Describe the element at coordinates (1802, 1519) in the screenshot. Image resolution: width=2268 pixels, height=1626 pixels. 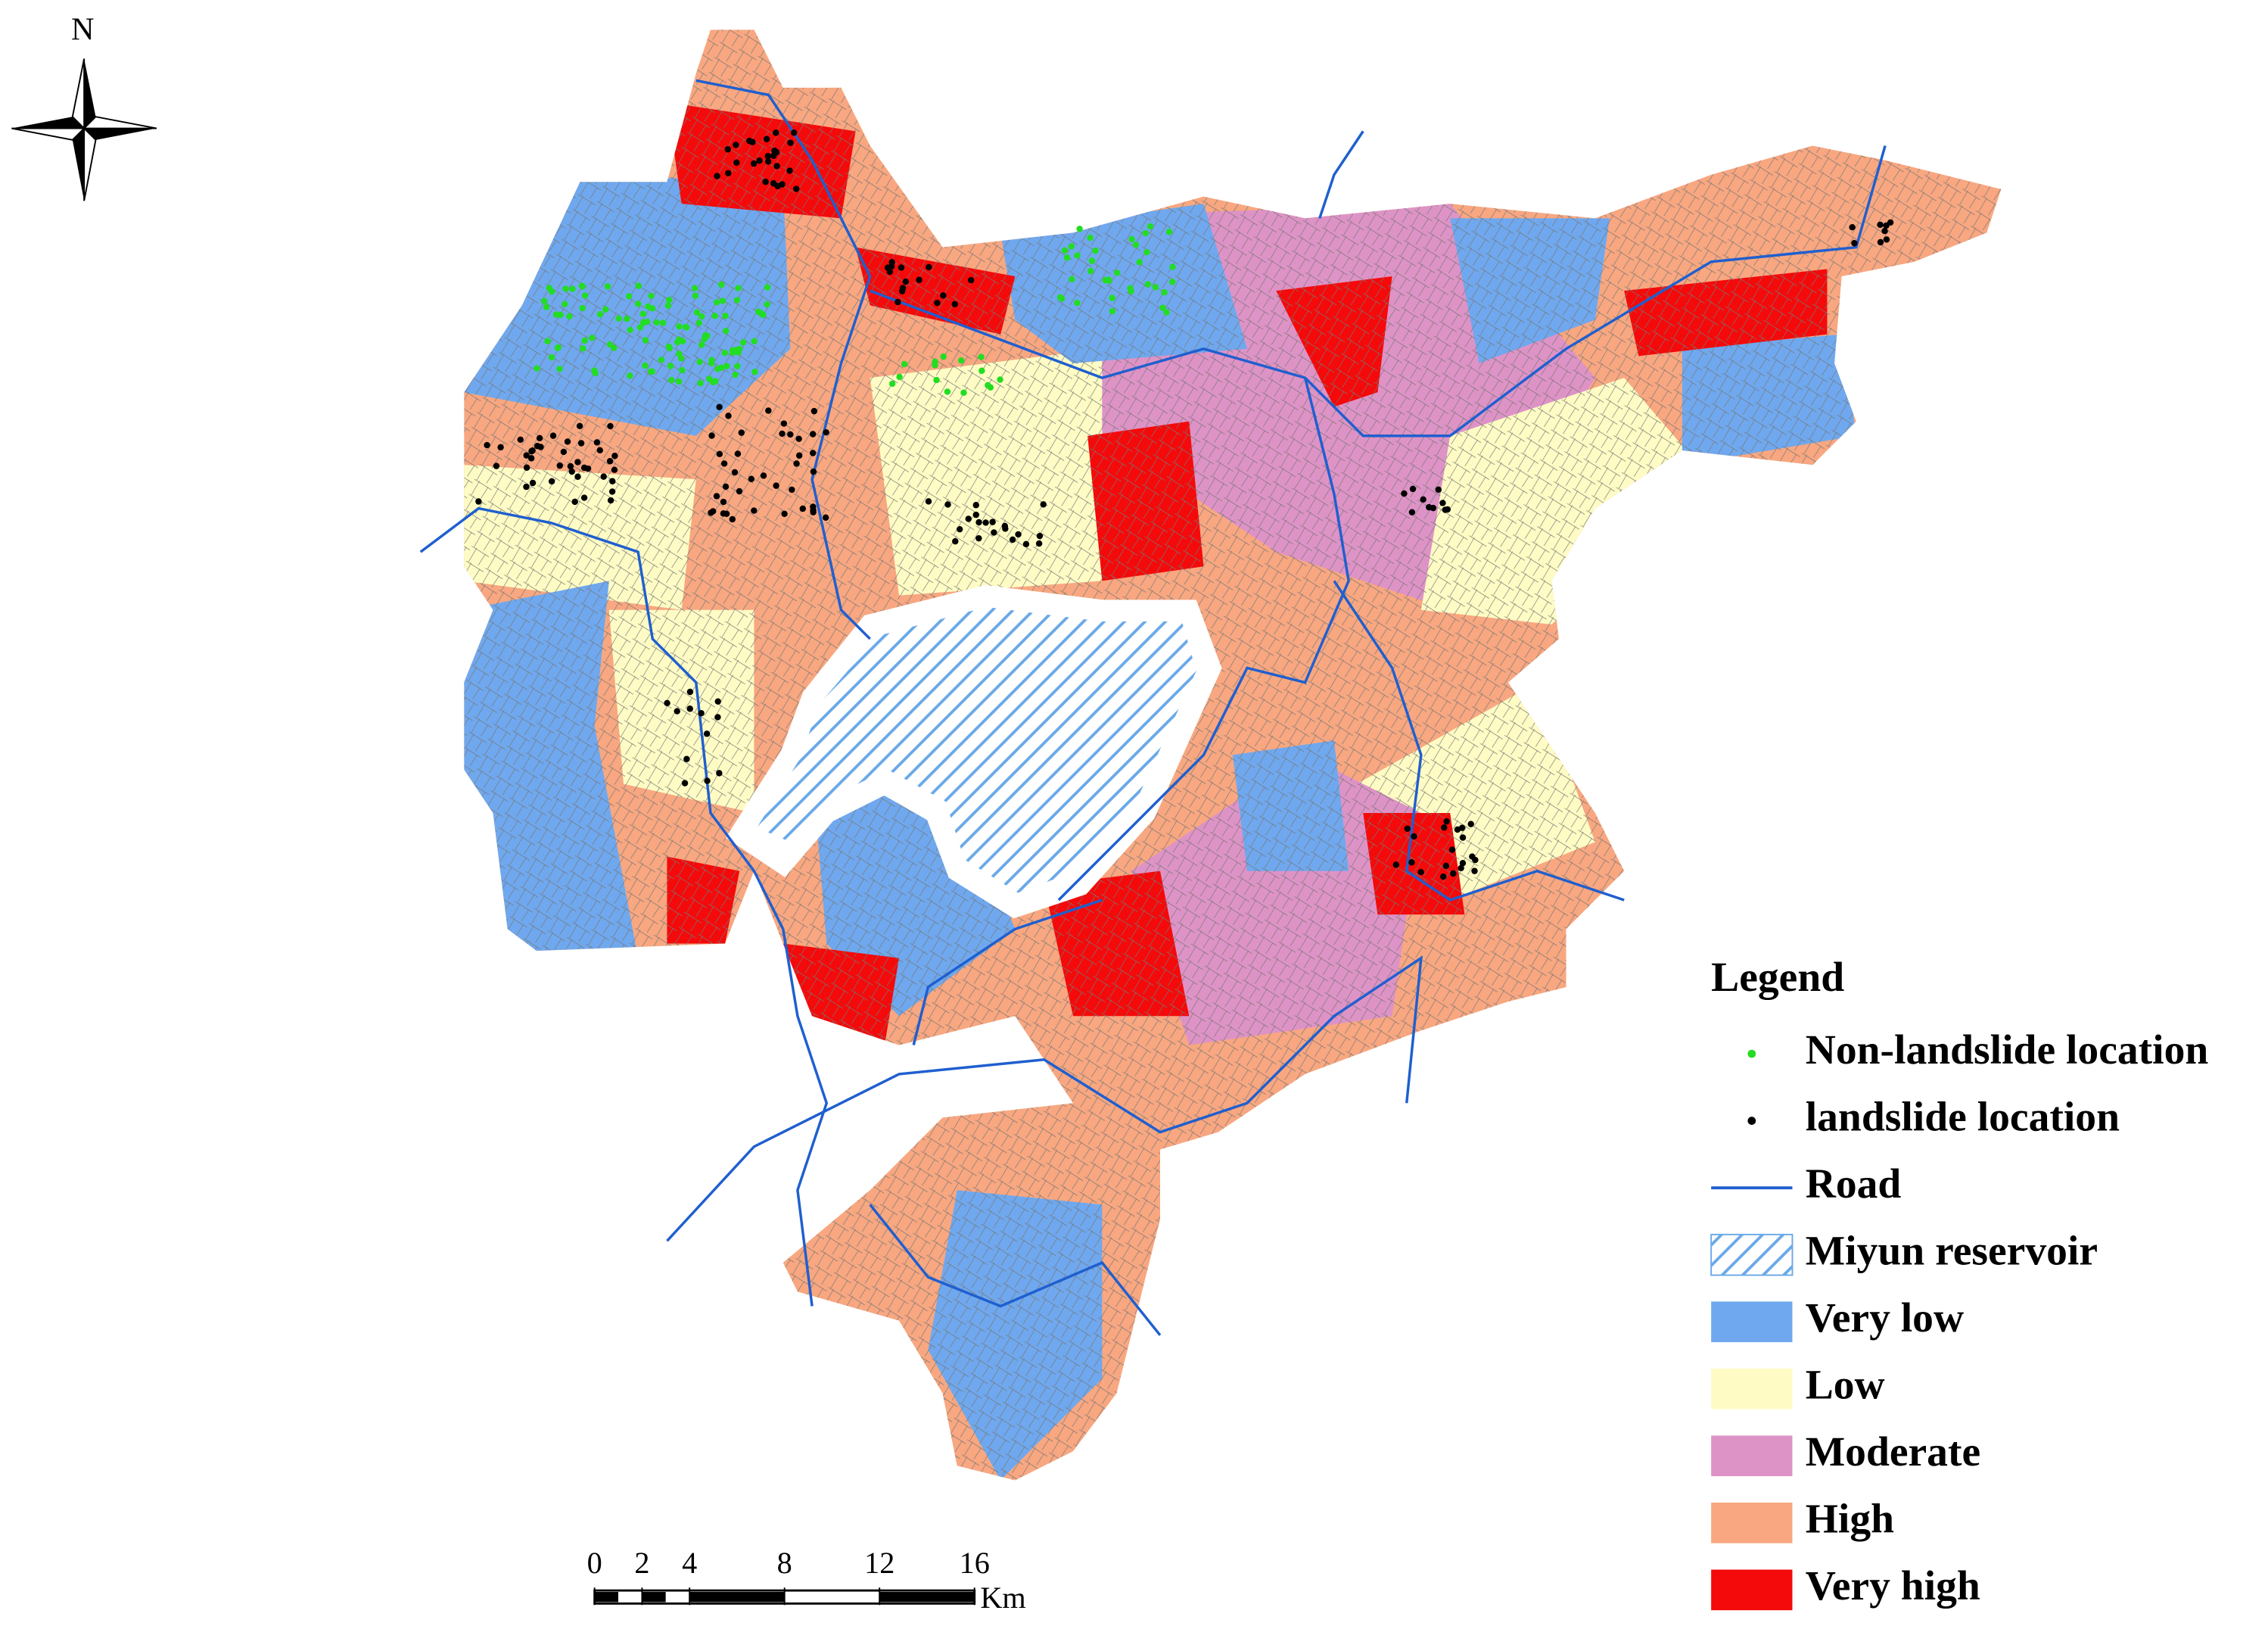
I see `legend-item: High` at that location.